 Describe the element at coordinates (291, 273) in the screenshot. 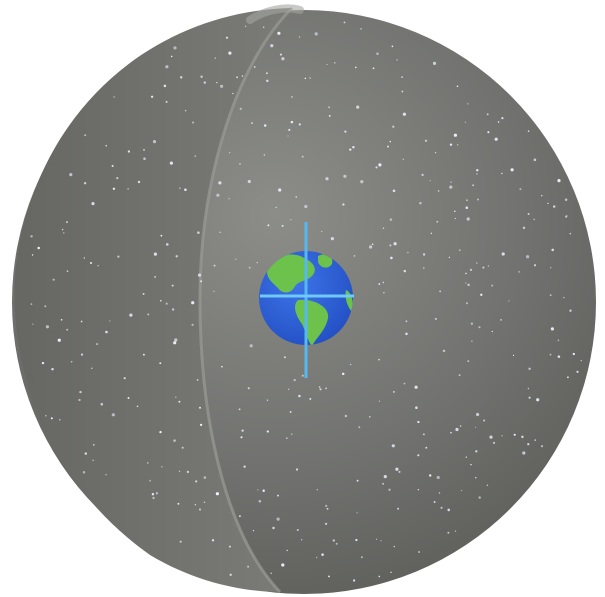

I see `north-america-landmass` at that location.